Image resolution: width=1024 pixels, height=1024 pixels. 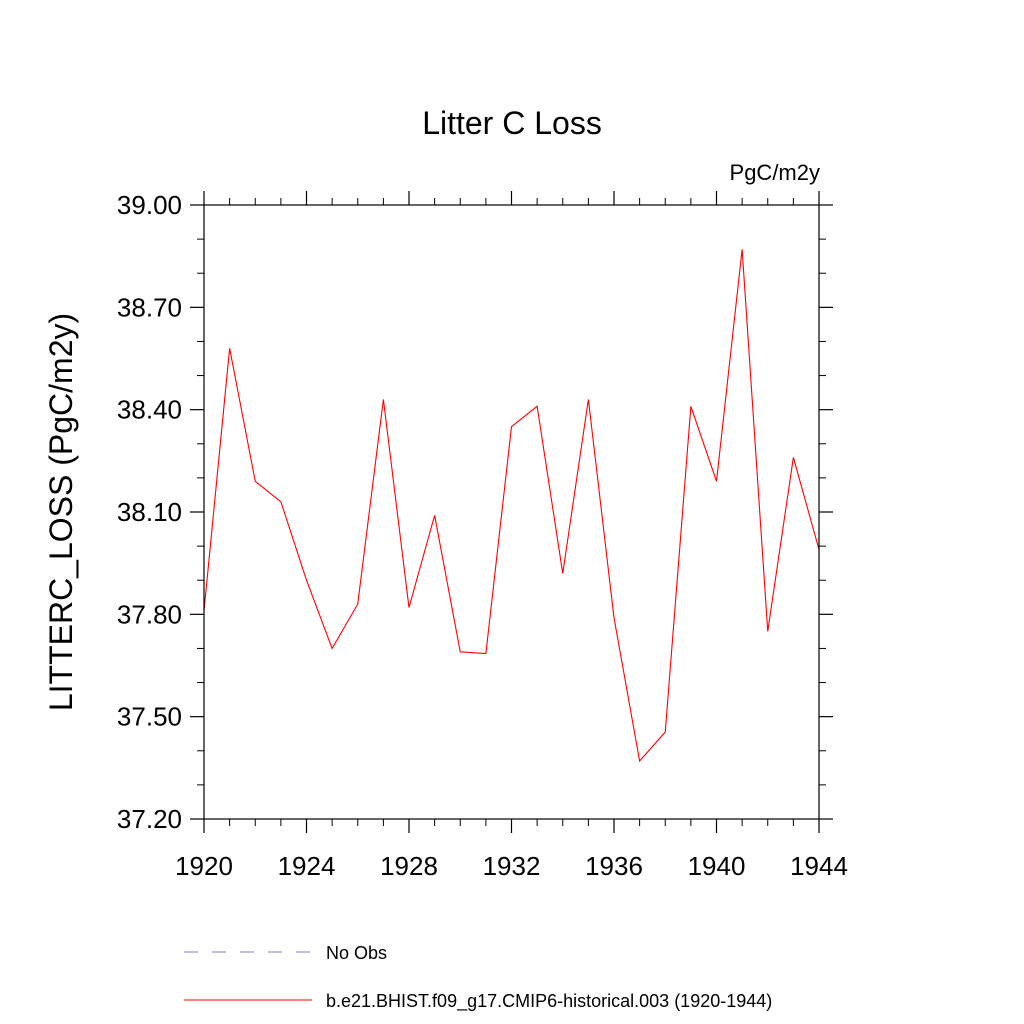 What do you see at coordinates (149, 307) in the screenshot?
I see `y-tick-label: 38.70` at bounding box center [149, 307].